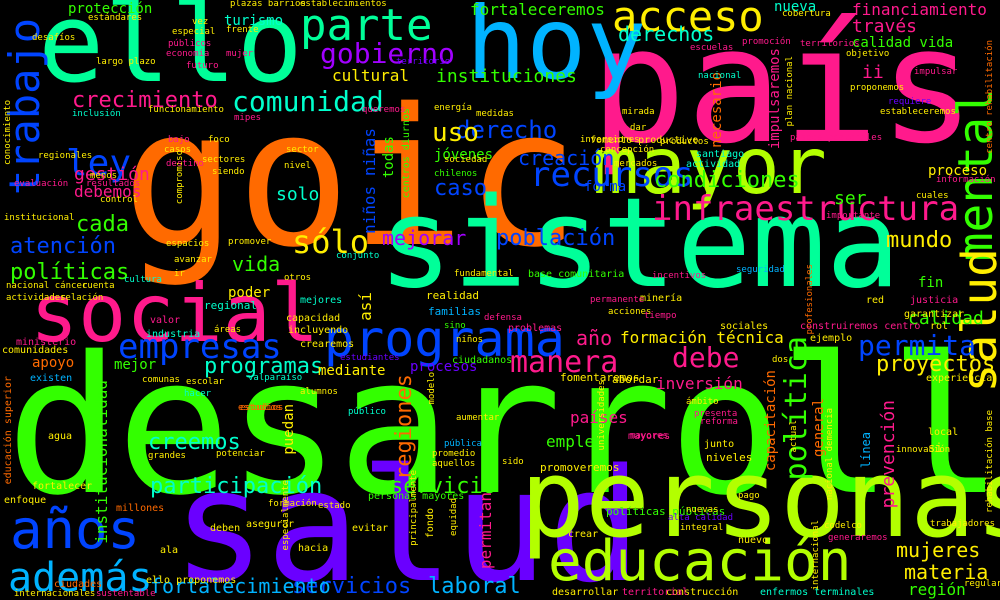 Image resolution: width=1000 pixels, height=600 pixels. What do you see at coordinates (599, 417) in the screenshot?
I see `word: países` at bounding box center [599, 417].